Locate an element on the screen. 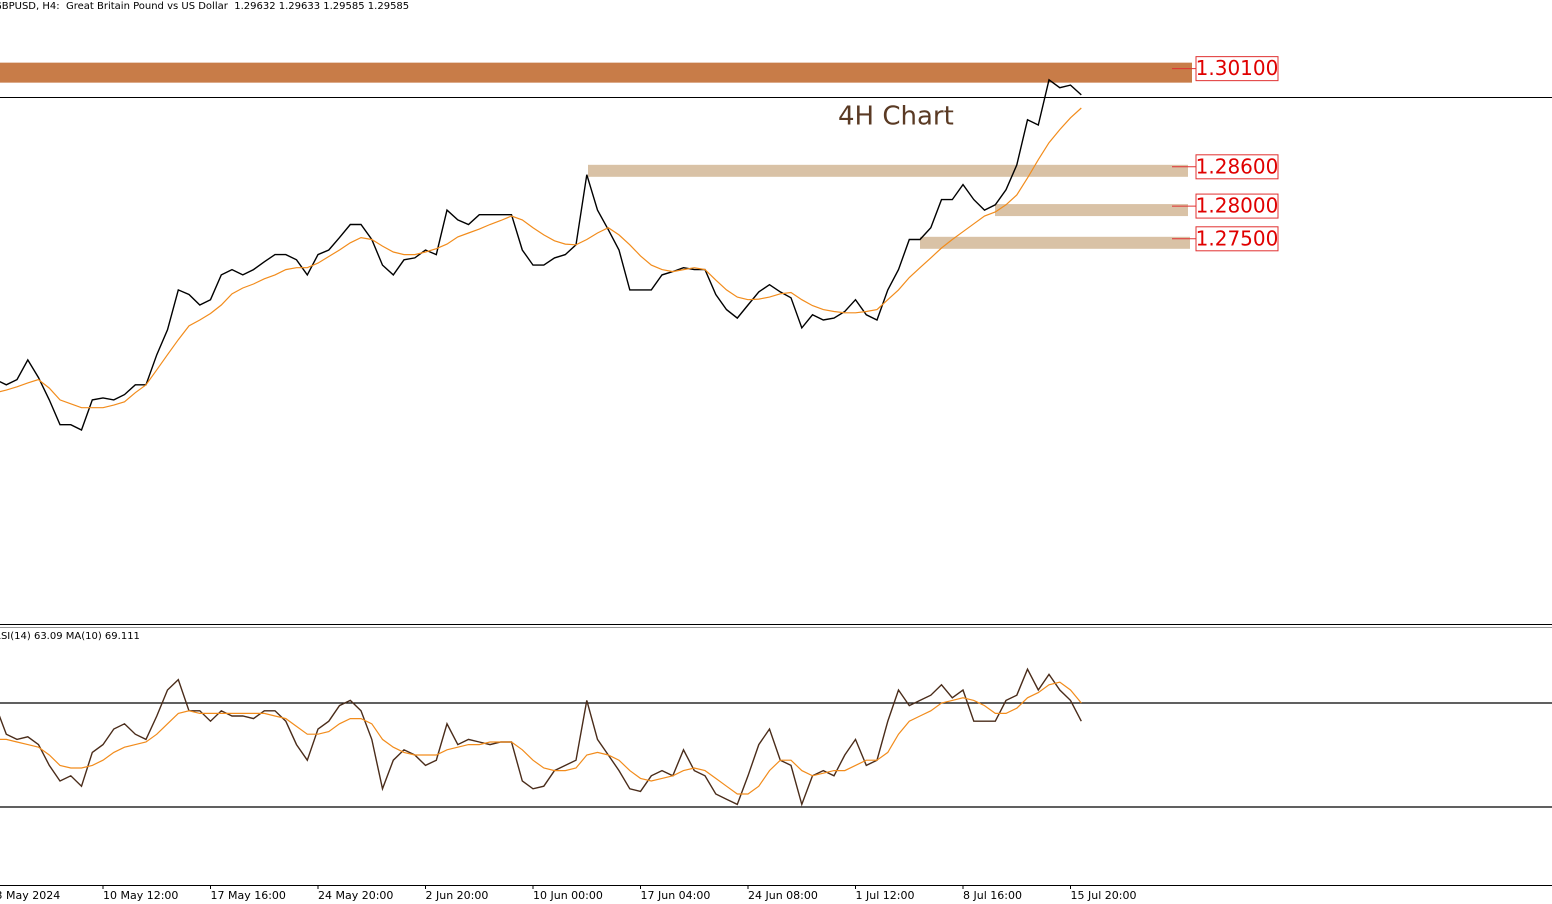 This screenshot has width=1552, height=904. x-tick-label: 10 May 12:00 is located at coordinates (140, 895).